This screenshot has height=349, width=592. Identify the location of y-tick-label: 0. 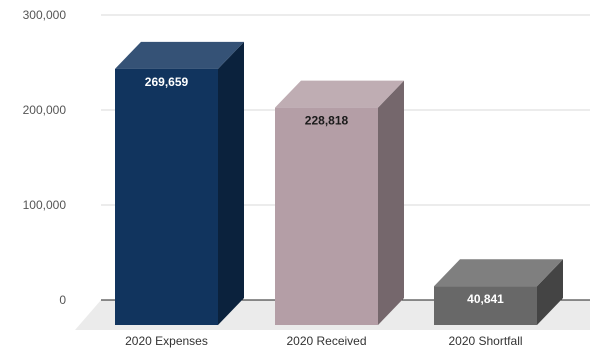
(62, 300).